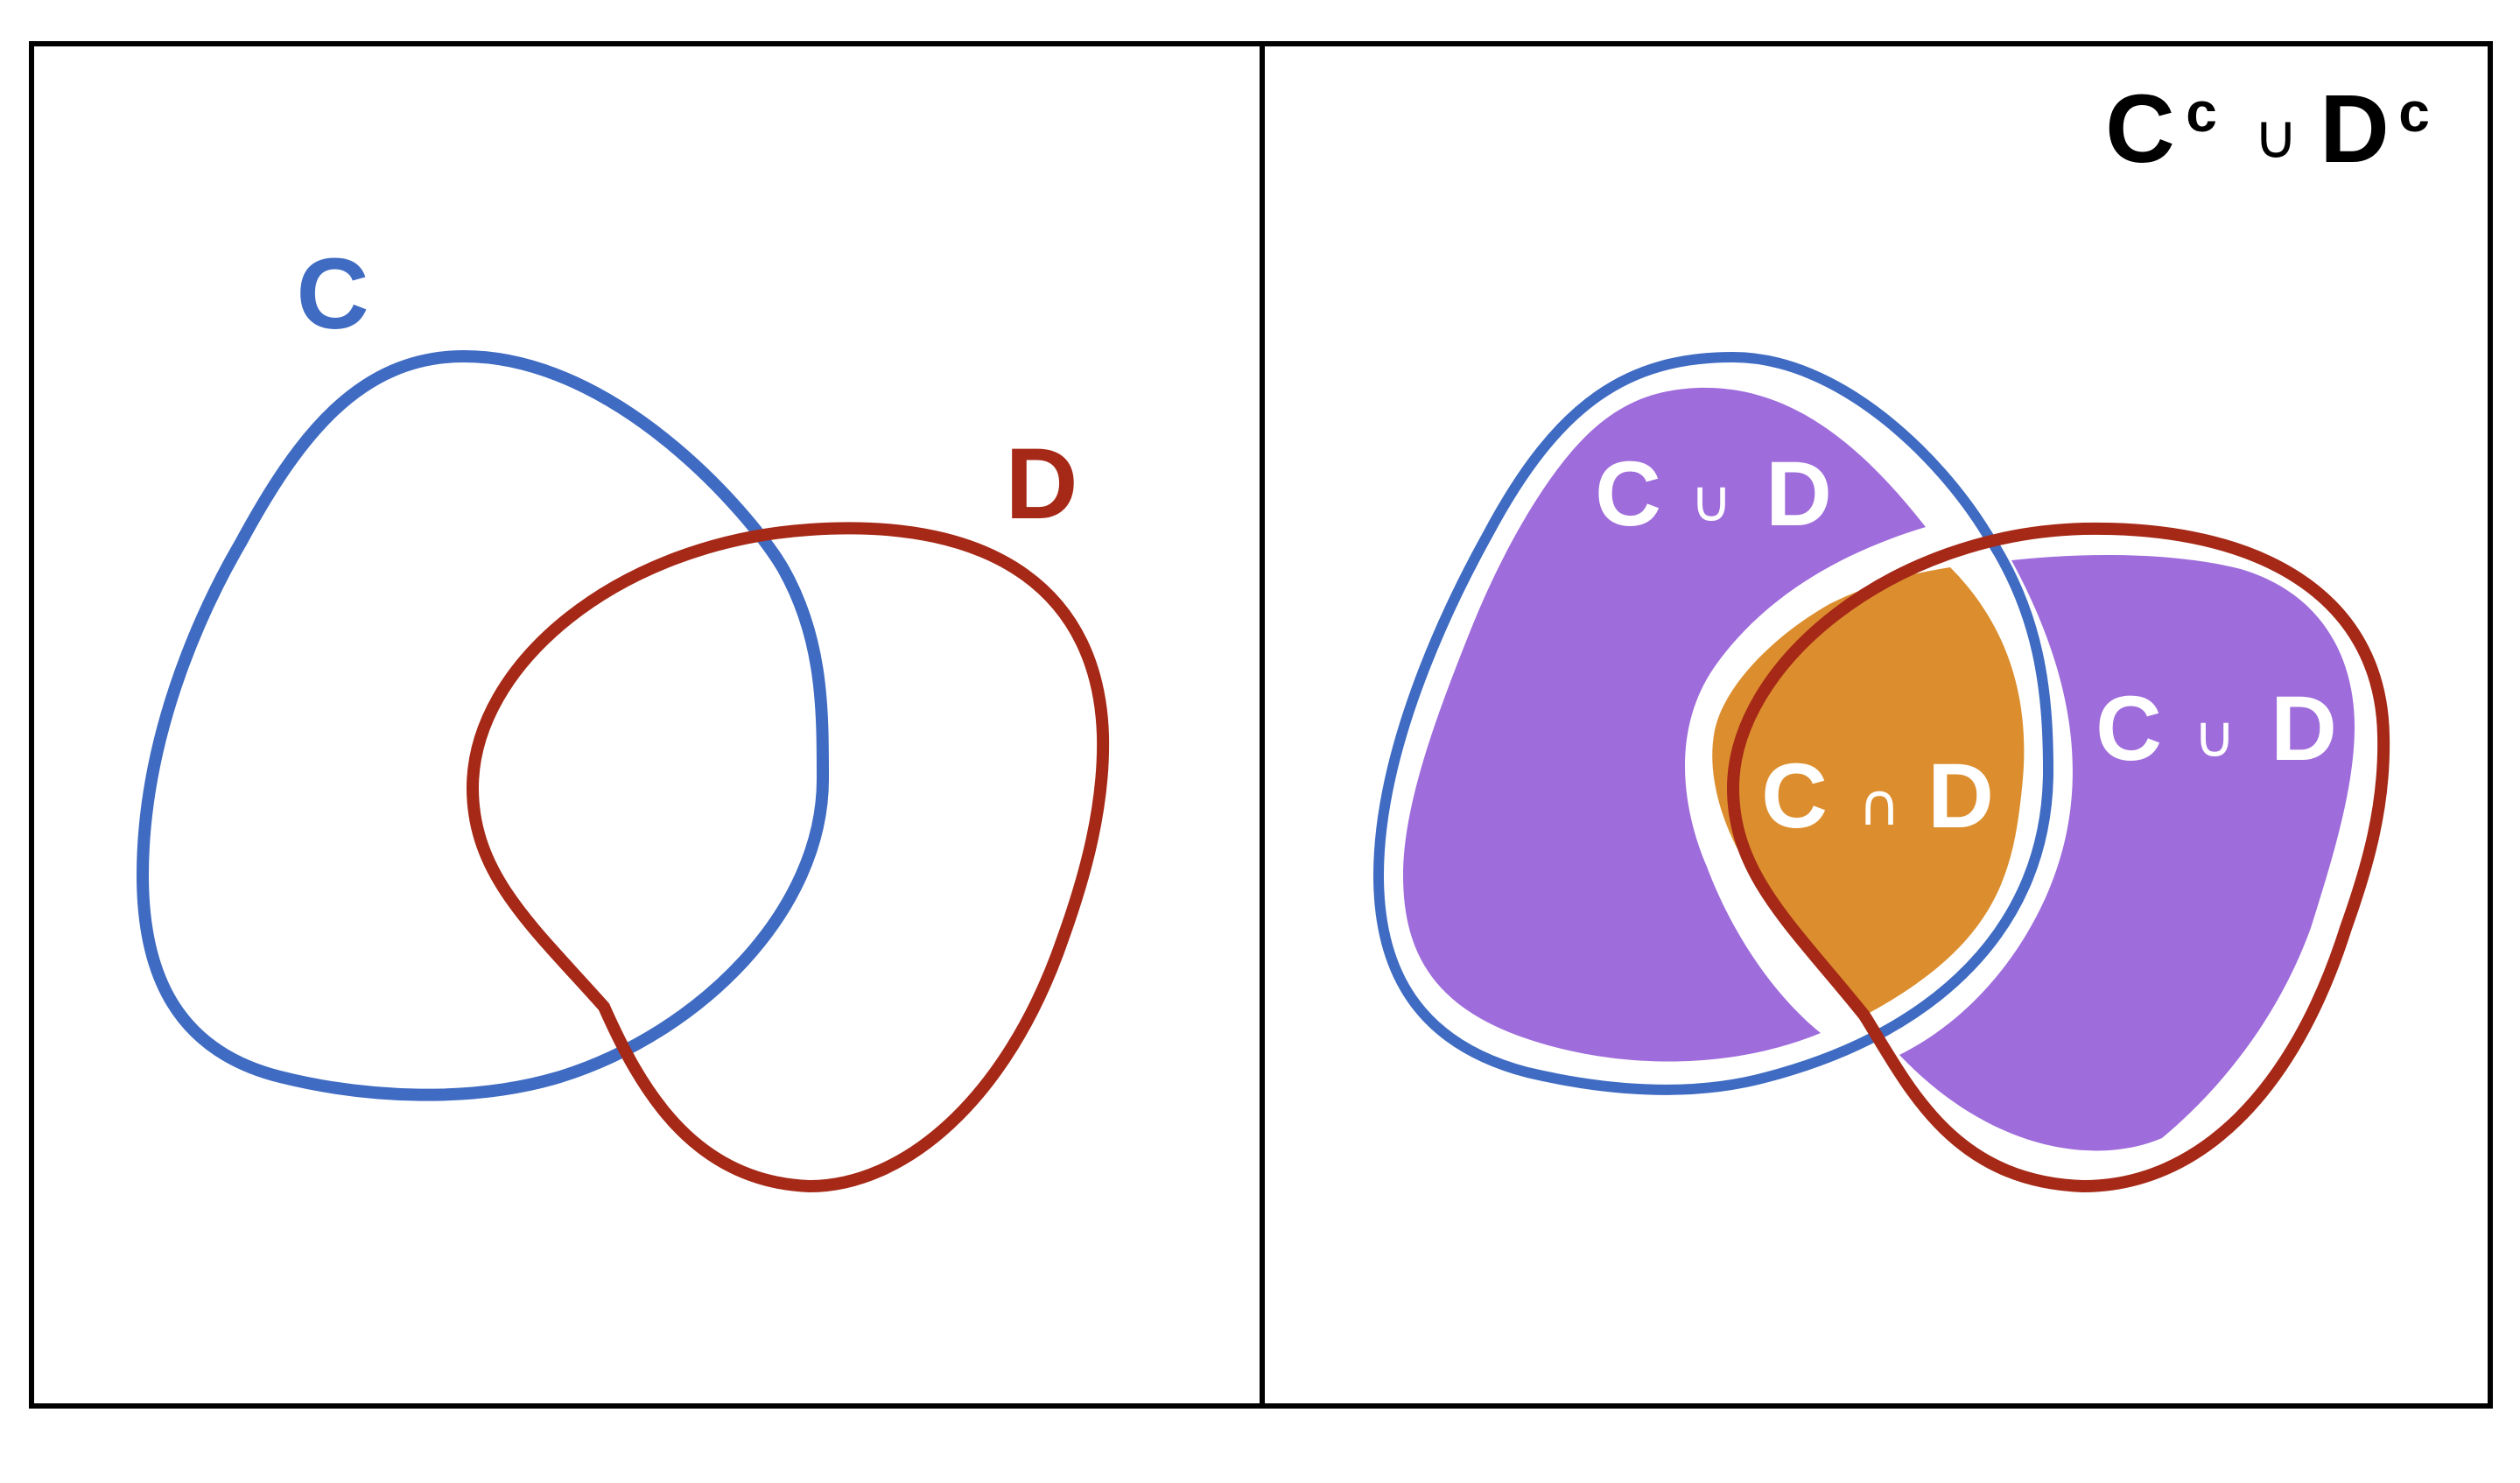  I want to click on set-d-outline-right, so click(2058, 857).